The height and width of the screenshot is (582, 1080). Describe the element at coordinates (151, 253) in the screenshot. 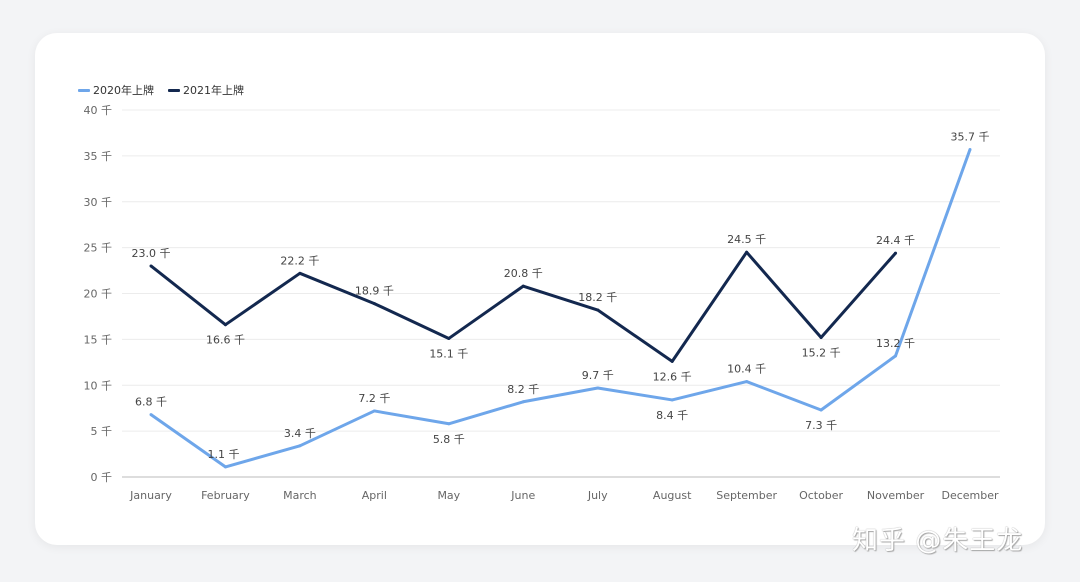

I see `data-label: 23.0 千` at that location.